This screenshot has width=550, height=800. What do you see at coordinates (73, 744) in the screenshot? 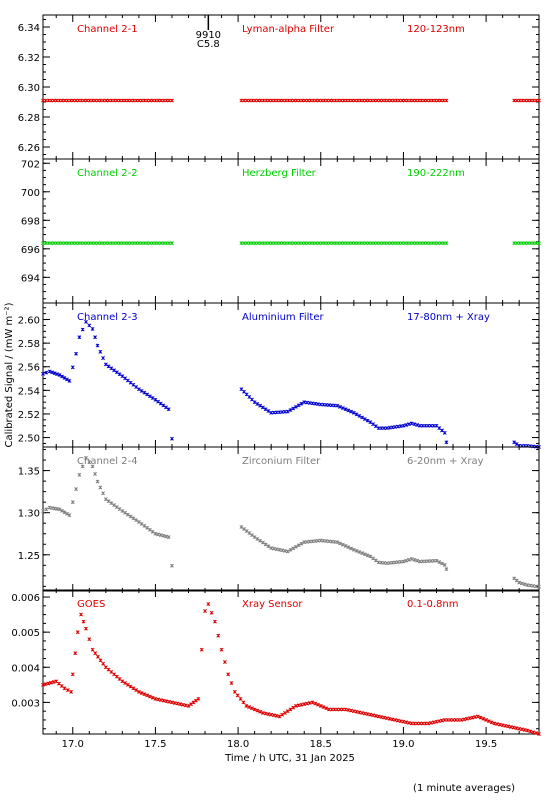
I see `x-tick-label: 17.0` at bounding box center [73, 744].